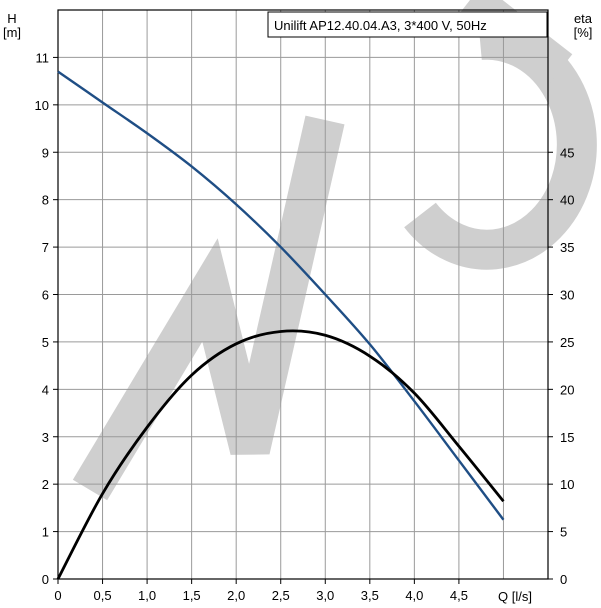 This screenshot has width=601, height=608. Describe the element at coordinates (45, 152) in the screenshot. I see `left-tick-label: 9` at that location.